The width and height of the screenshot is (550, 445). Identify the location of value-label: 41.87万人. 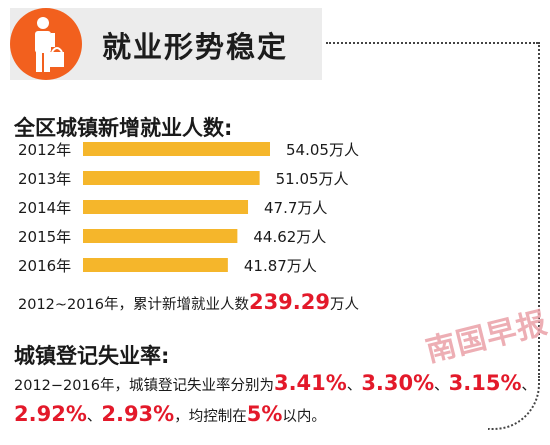
(280, 266).